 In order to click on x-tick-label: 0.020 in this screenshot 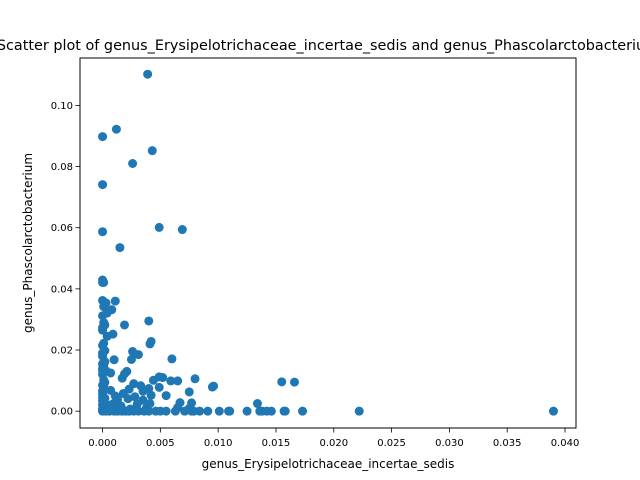, I will do `click(333, 443)`.